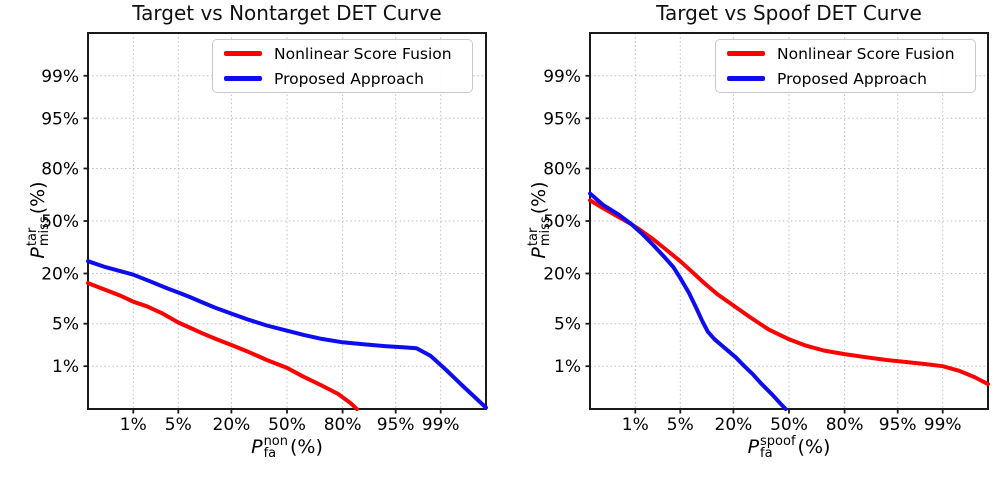 The image size is (996, 479). I want to click on det-curve-nonlinear-score-fusion, so click(222, 346).